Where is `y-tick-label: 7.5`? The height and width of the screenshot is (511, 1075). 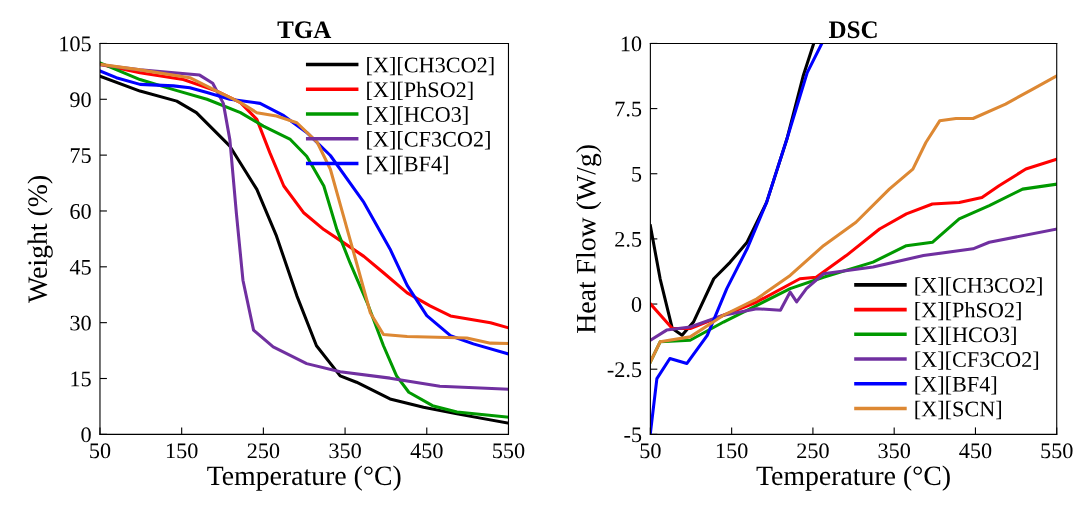 y-tick-label: 7.5 is located at coordinates (628, 109).